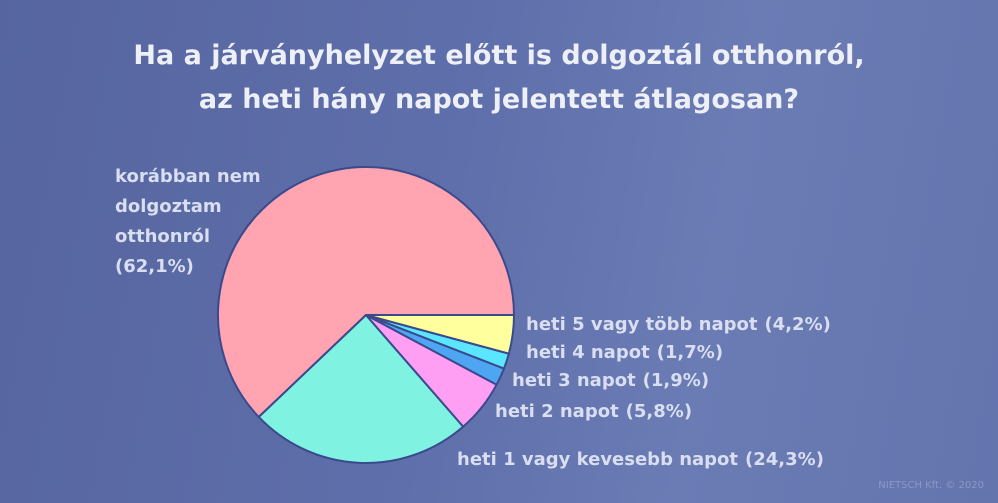 The image size is (998, 503). Describe the element at coordinates (931, 485) in the screenshot. I see `source: NIETSCH Kft. © 2020` at that location.